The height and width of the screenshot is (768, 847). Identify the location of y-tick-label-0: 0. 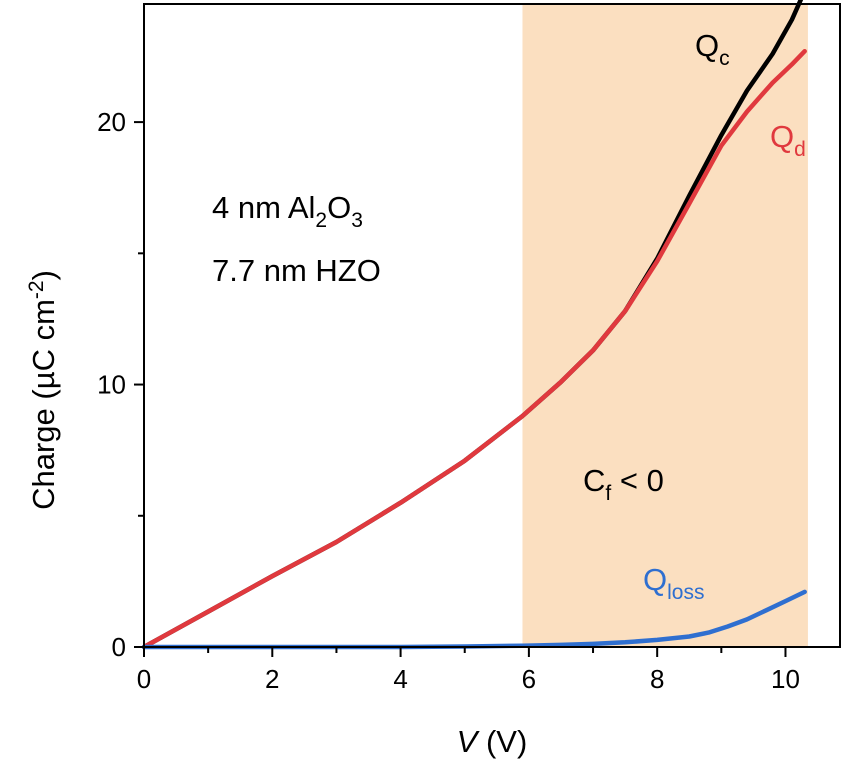
(119, 647).